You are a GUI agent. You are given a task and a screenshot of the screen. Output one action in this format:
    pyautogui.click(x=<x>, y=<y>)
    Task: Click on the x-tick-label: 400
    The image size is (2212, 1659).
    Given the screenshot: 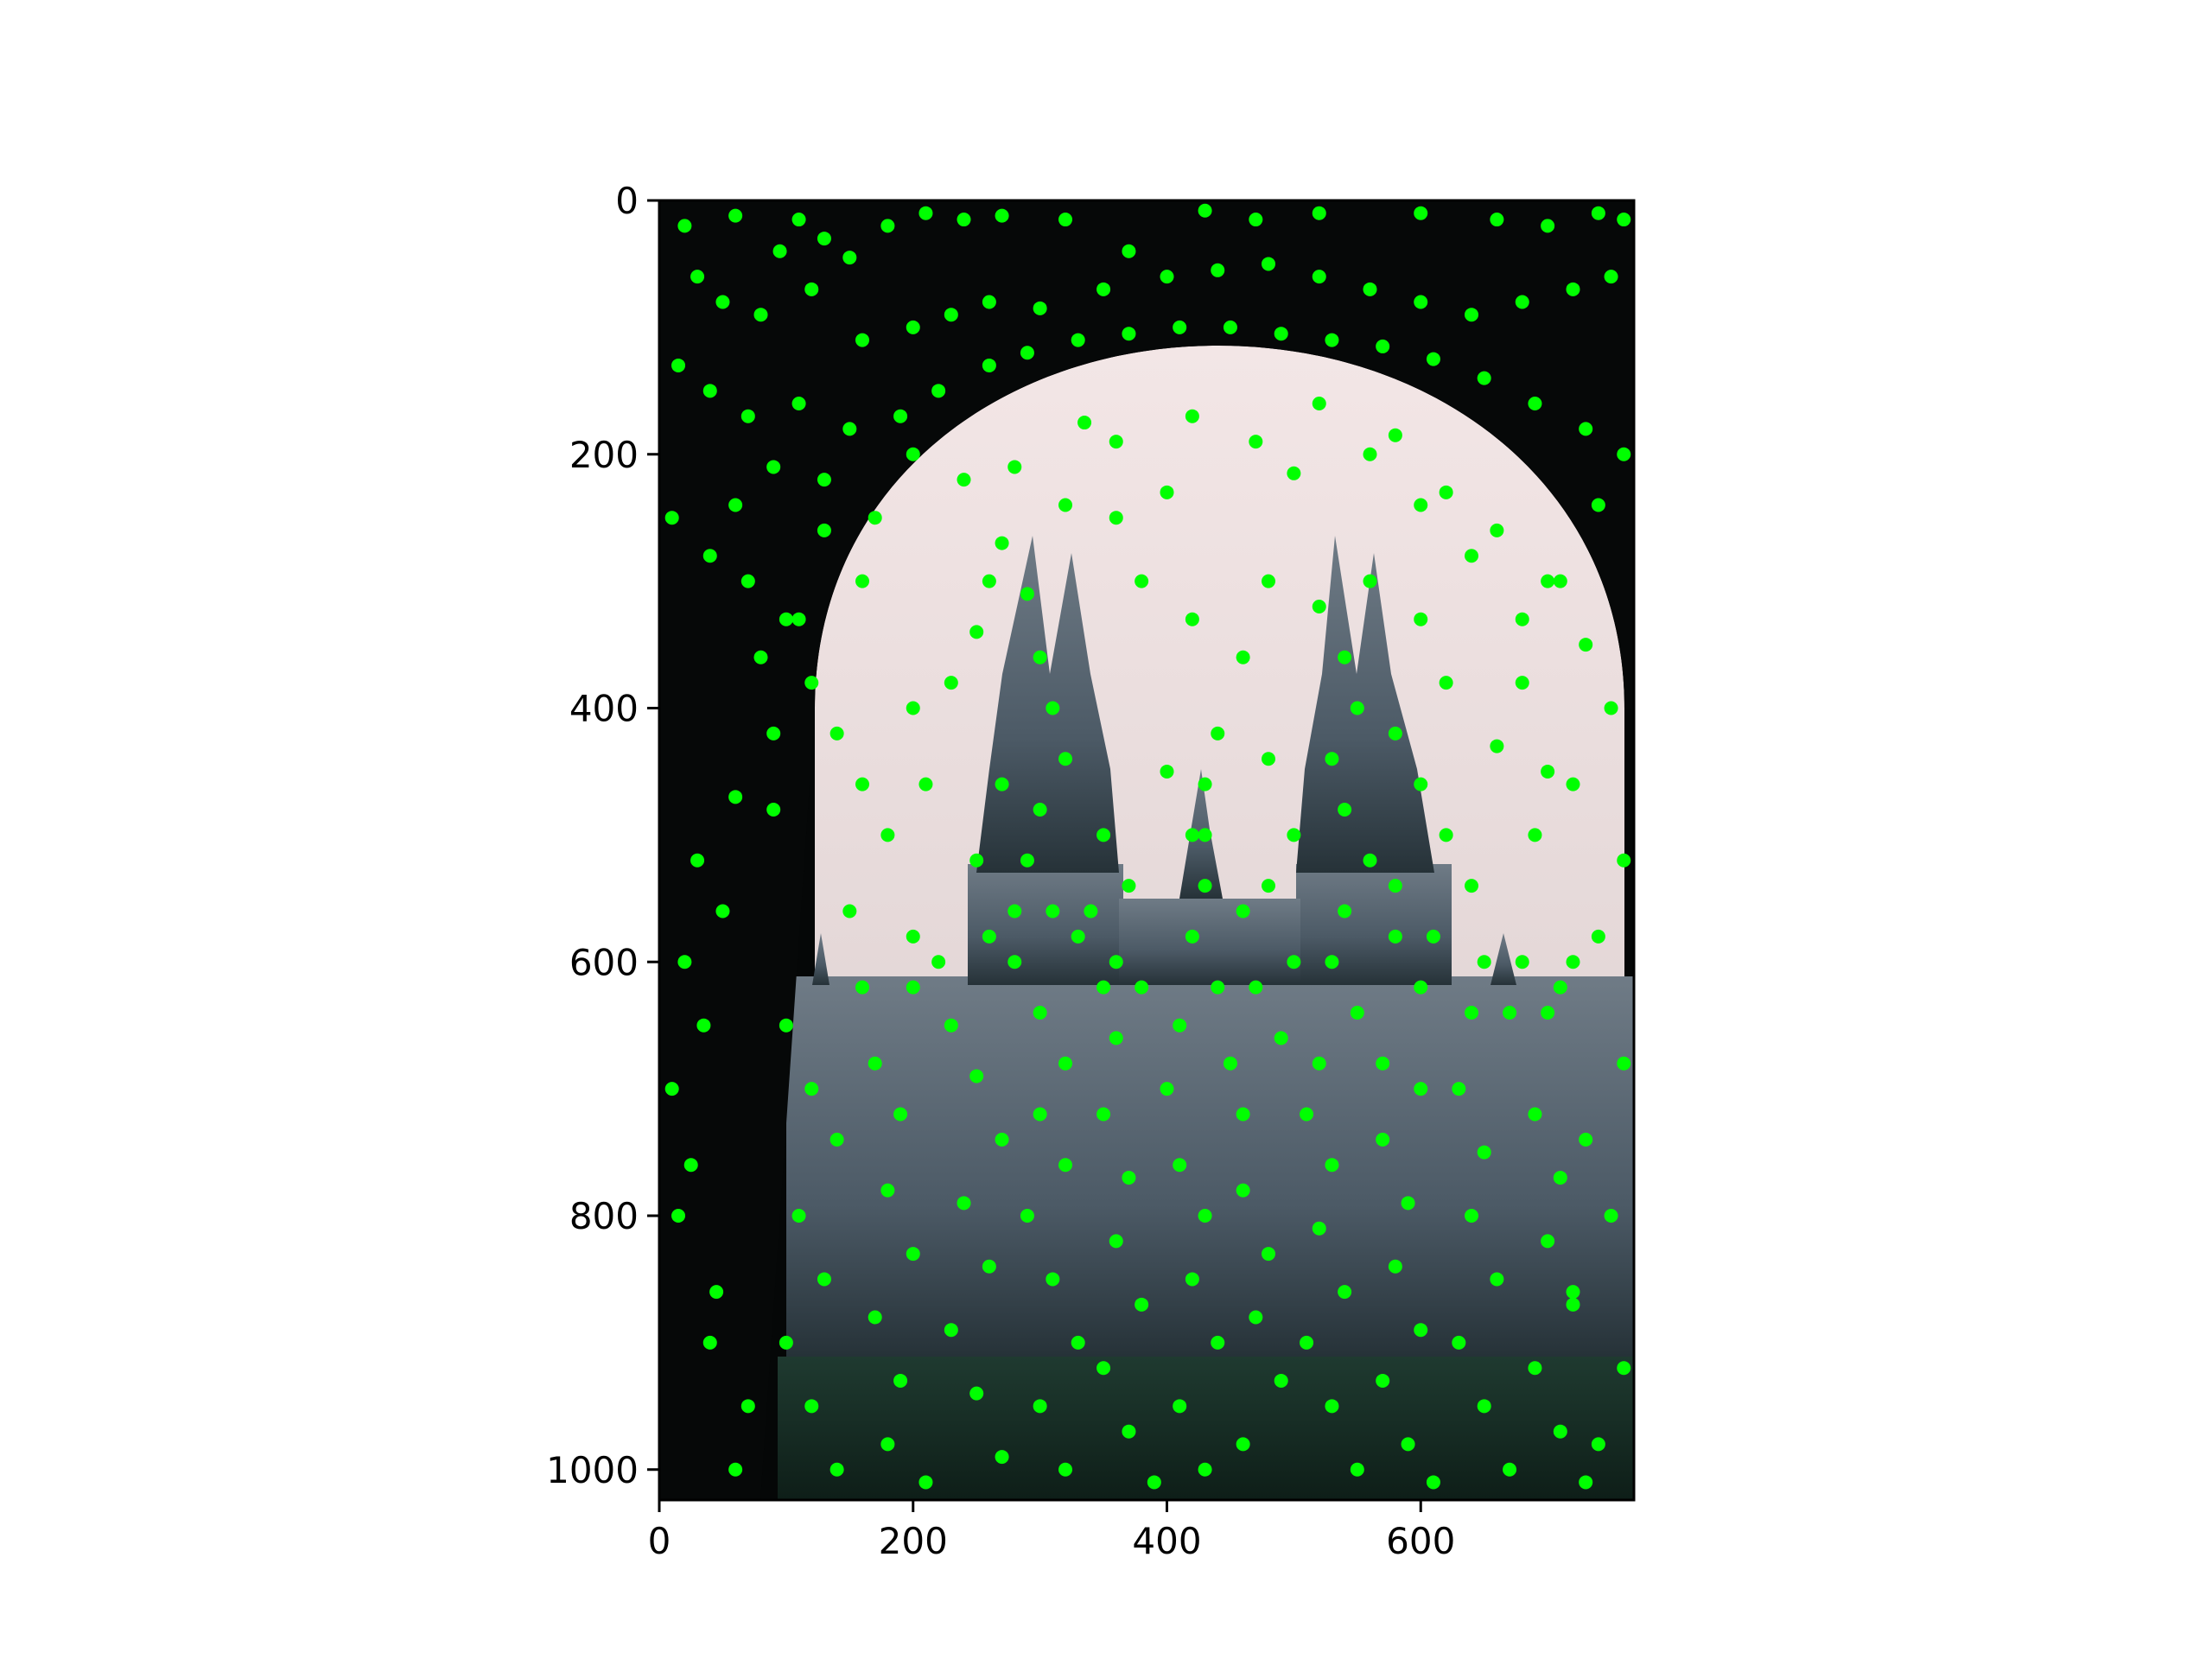 What is the action you would take?
    pyautogui.click(x=1166, y=1541)
    